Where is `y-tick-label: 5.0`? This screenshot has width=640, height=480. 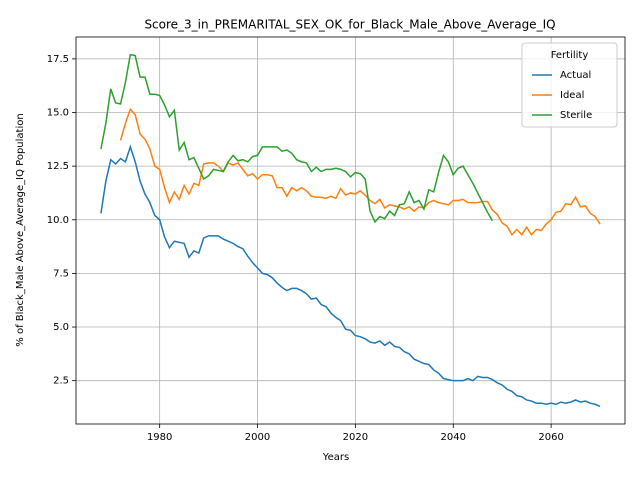 y-tick-label: 5.0 is located at coordinates (61, 327).